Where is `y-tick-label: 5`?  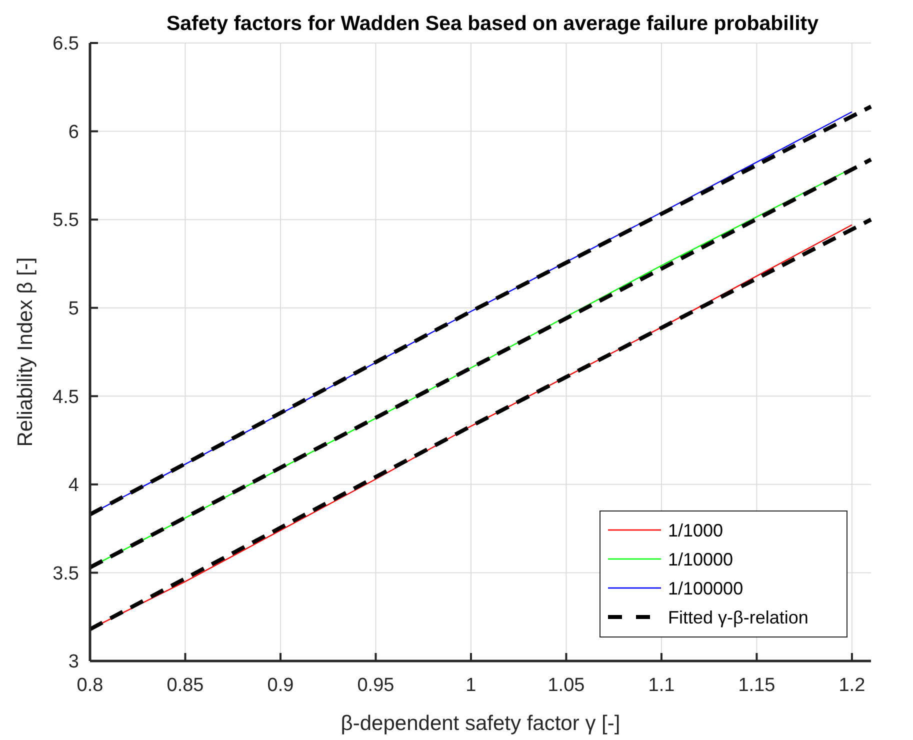 y-tick-label: 5 is located at coordinates (73, 309).